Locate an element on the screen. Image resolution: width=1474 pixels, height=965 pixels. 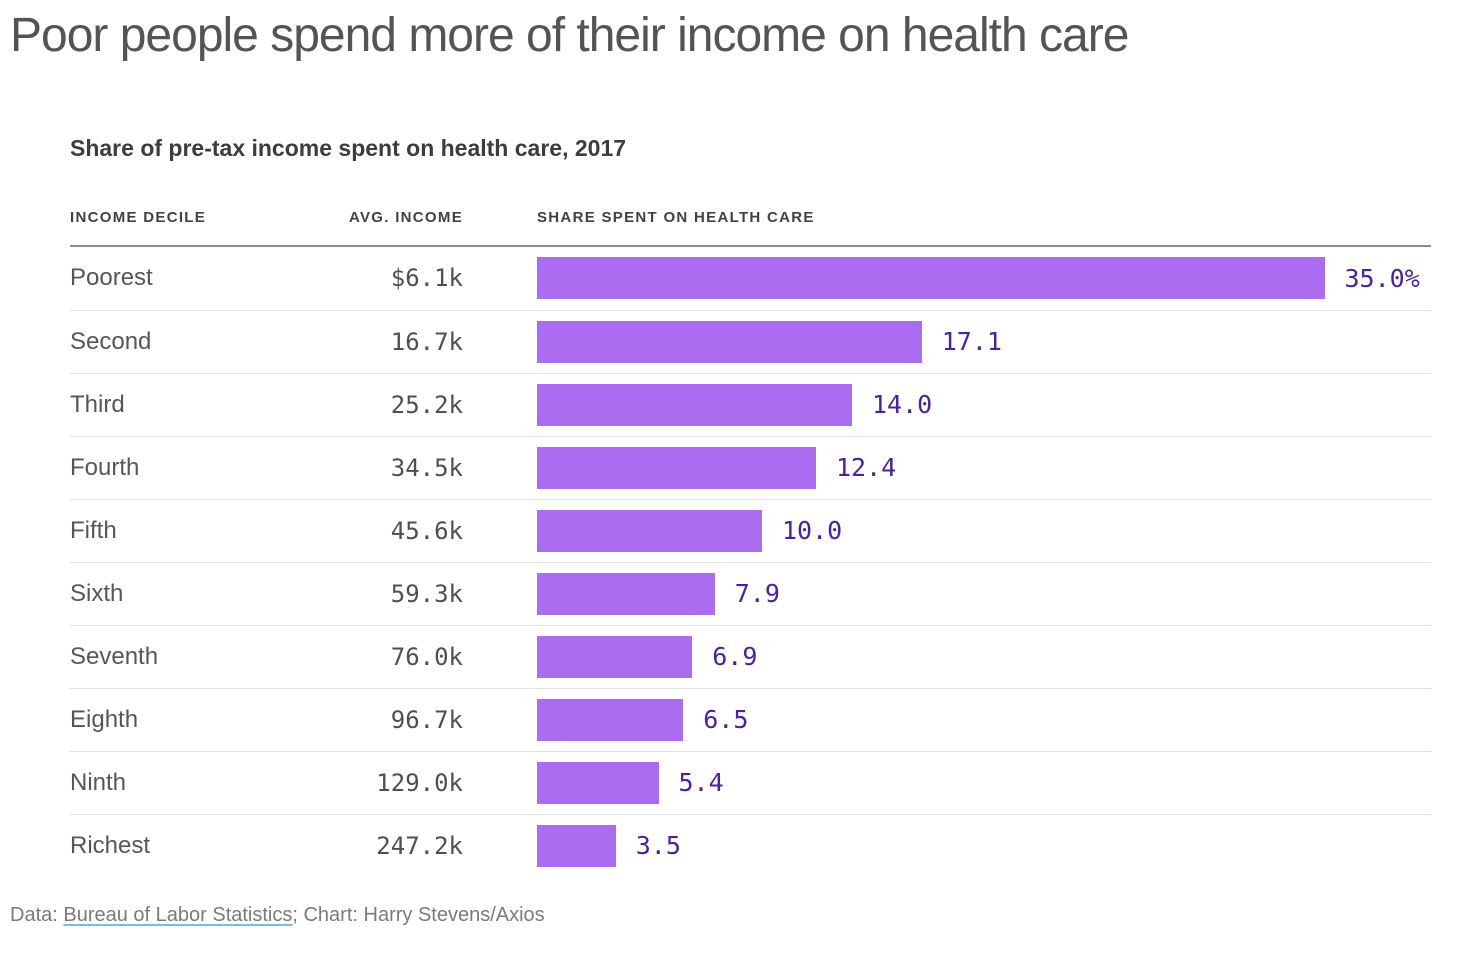
bar-cell: 17.1 is located at coordinates (947, 342).